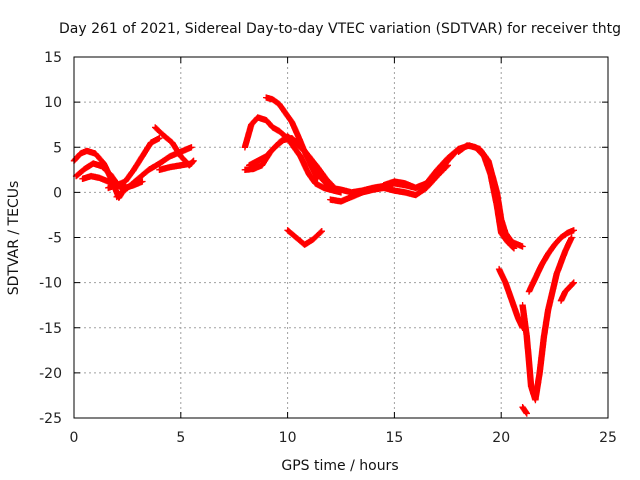 The width and height of the screenshot is (640, 480). I want to click on y-tick-label: 5, so click(57, 148).